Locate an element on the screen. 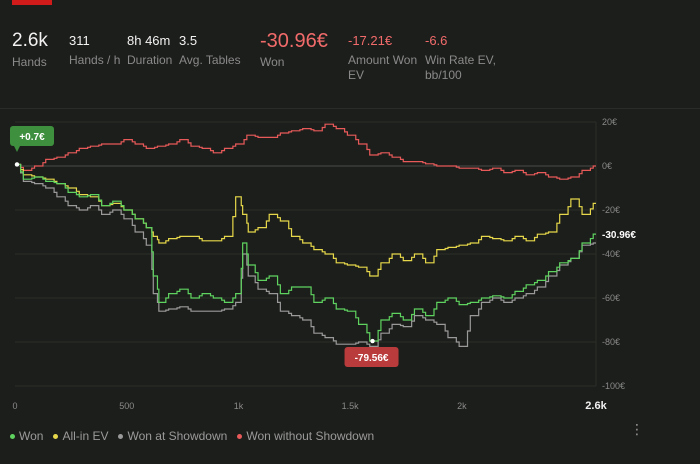 The width and height of the screenshot is (700, 464). stat-hands: 2.6k Hands is located at coordinates (30, 50).